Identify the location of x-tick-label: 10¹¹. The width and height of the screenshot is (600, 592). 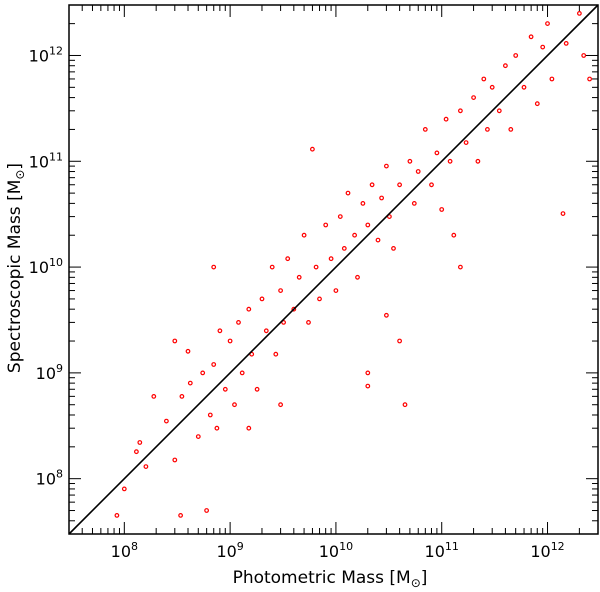
(442, 550).